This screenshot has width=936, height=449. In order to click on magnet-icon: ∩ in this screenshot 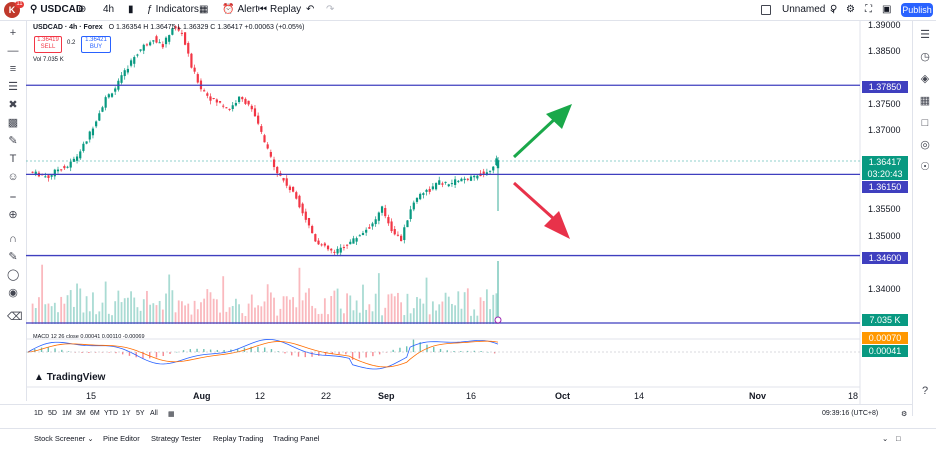, I will do `click(13, 239)`.